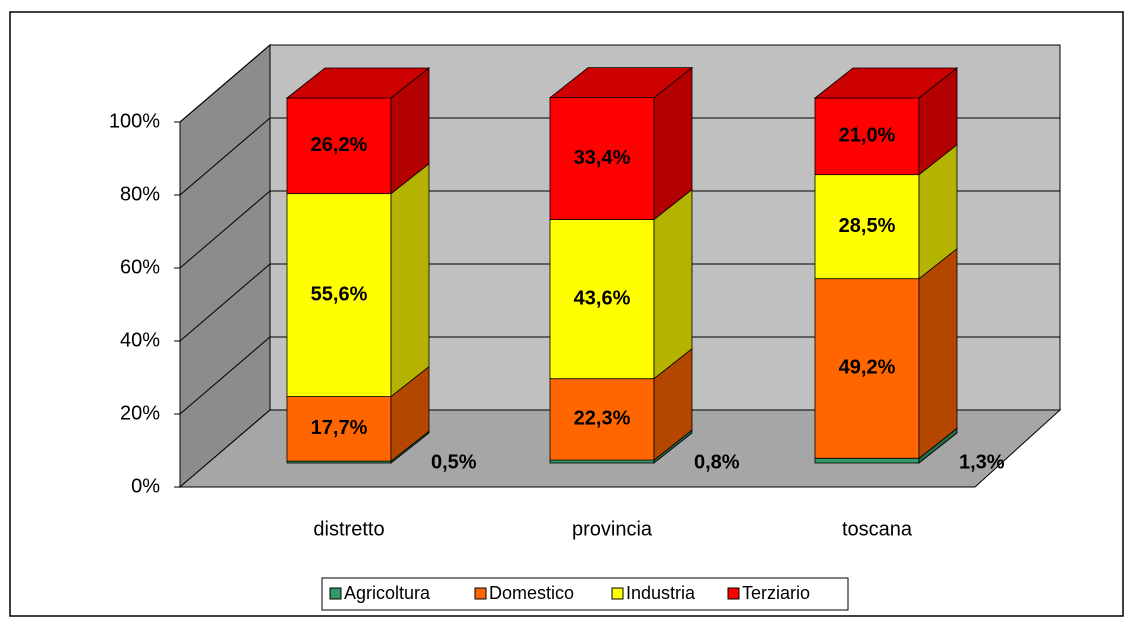  I want to click on x-tick-label: provincia, so click(612, 529).